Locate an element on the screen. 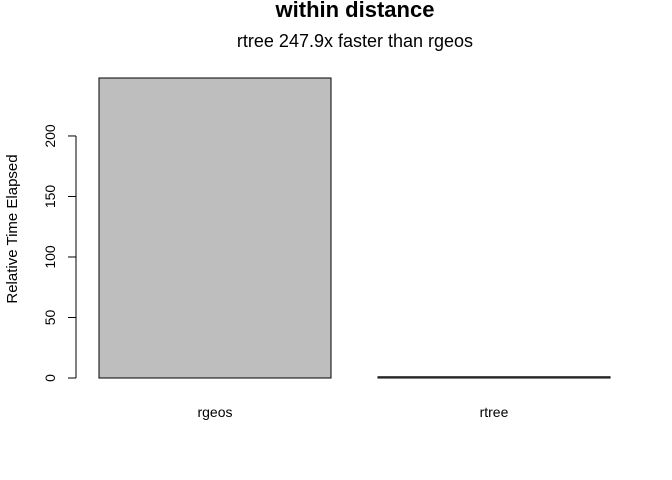 The image size is (672, 480). x-tick-label-rgeos: rgeos is located at coordinates (214, 412).